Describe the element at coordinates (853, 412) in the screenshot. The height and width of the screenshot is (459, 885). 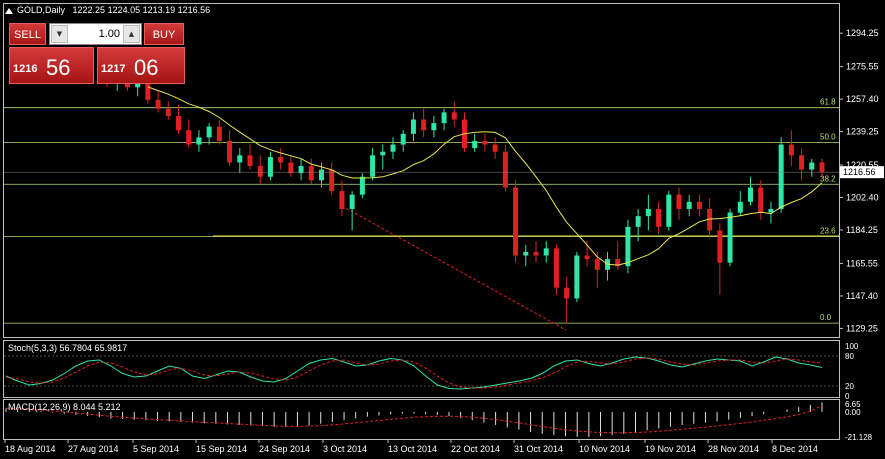
I see `macd-level-label: 0.00` at that location.